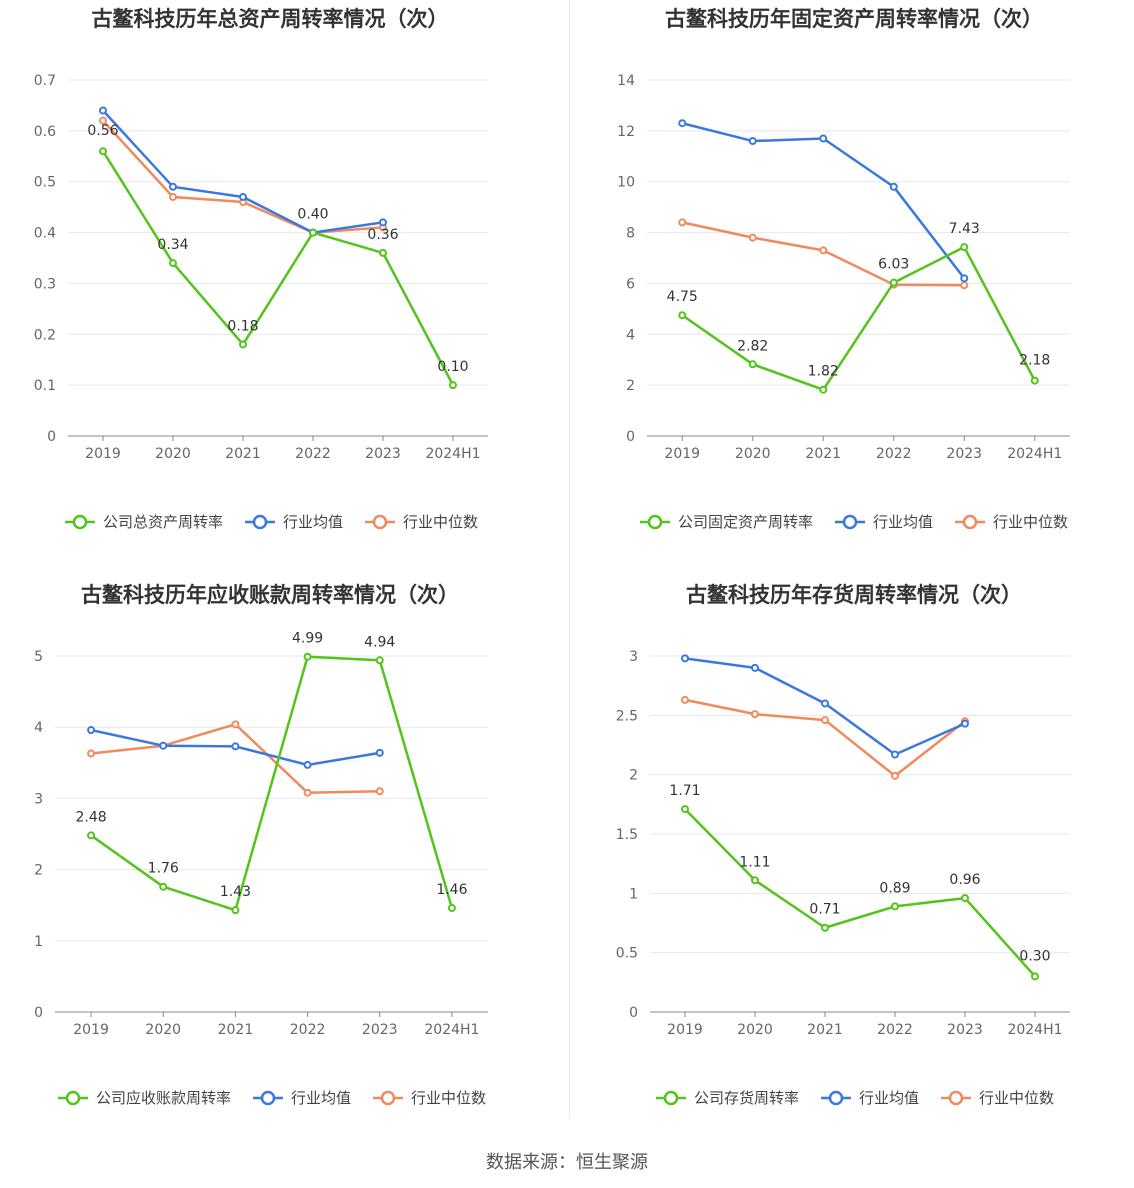 This screenshot has height=1188, width=1134. What do you see at coordinates (627, 835) in the screenshot?
I see `y-tick-label: 1.5` at bounding box center [627, 835].